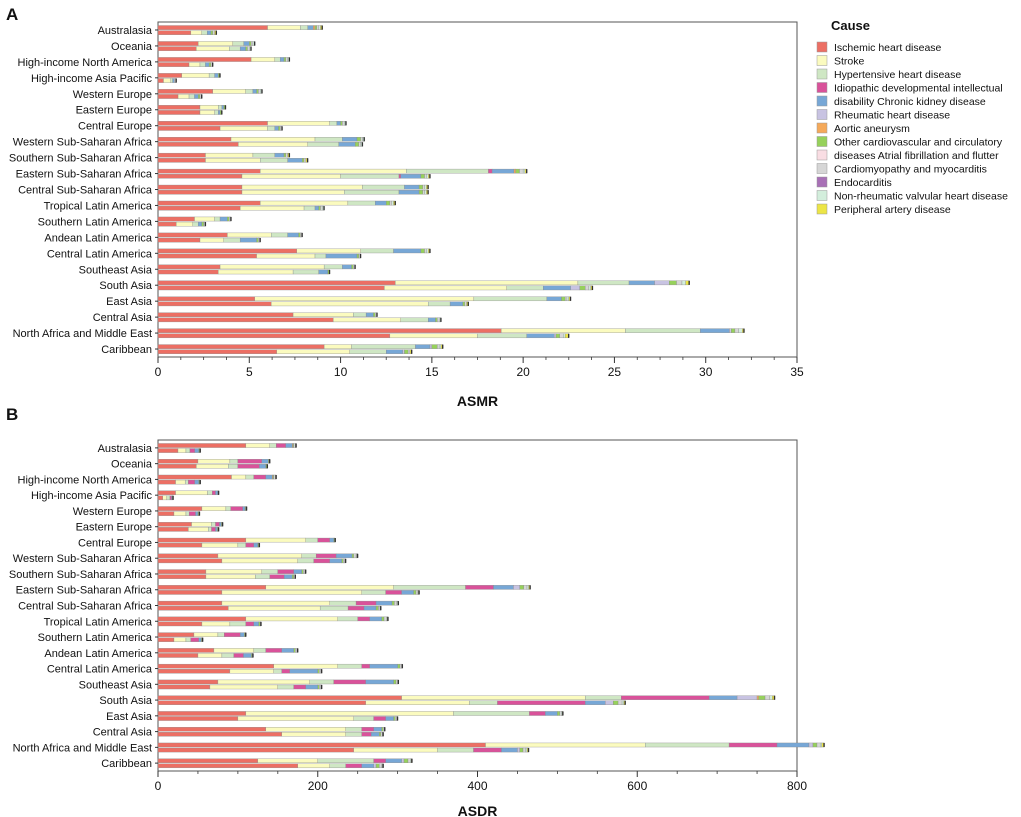  Describe the element at coordinates (706, 372) in the screenshot. I see `x-tick-label: 30` at that location.